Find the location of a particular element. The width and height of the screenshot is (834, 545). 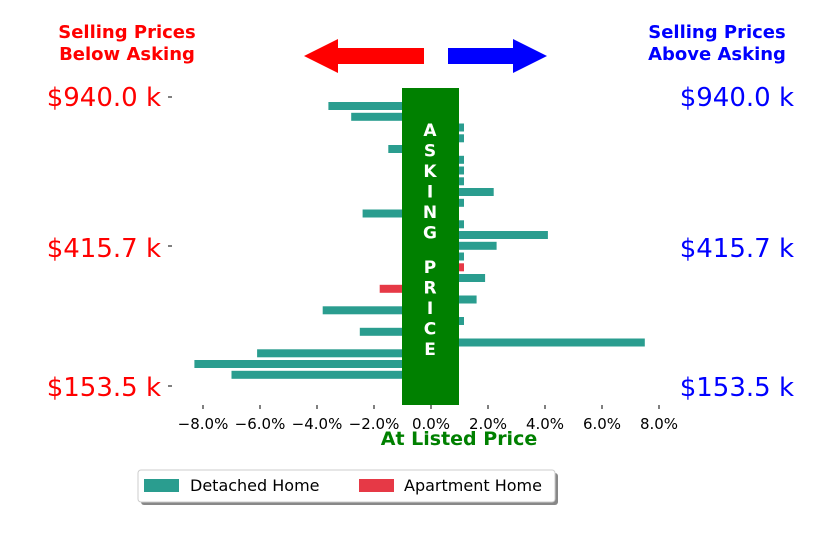

asking-price-band is located at coordinates (430, 246).